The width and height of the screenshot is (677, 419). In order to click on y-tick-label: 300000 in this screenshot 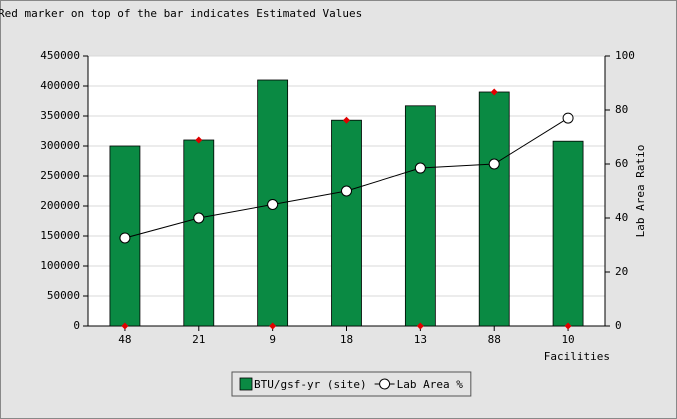, I will do `click(60, 145)`.